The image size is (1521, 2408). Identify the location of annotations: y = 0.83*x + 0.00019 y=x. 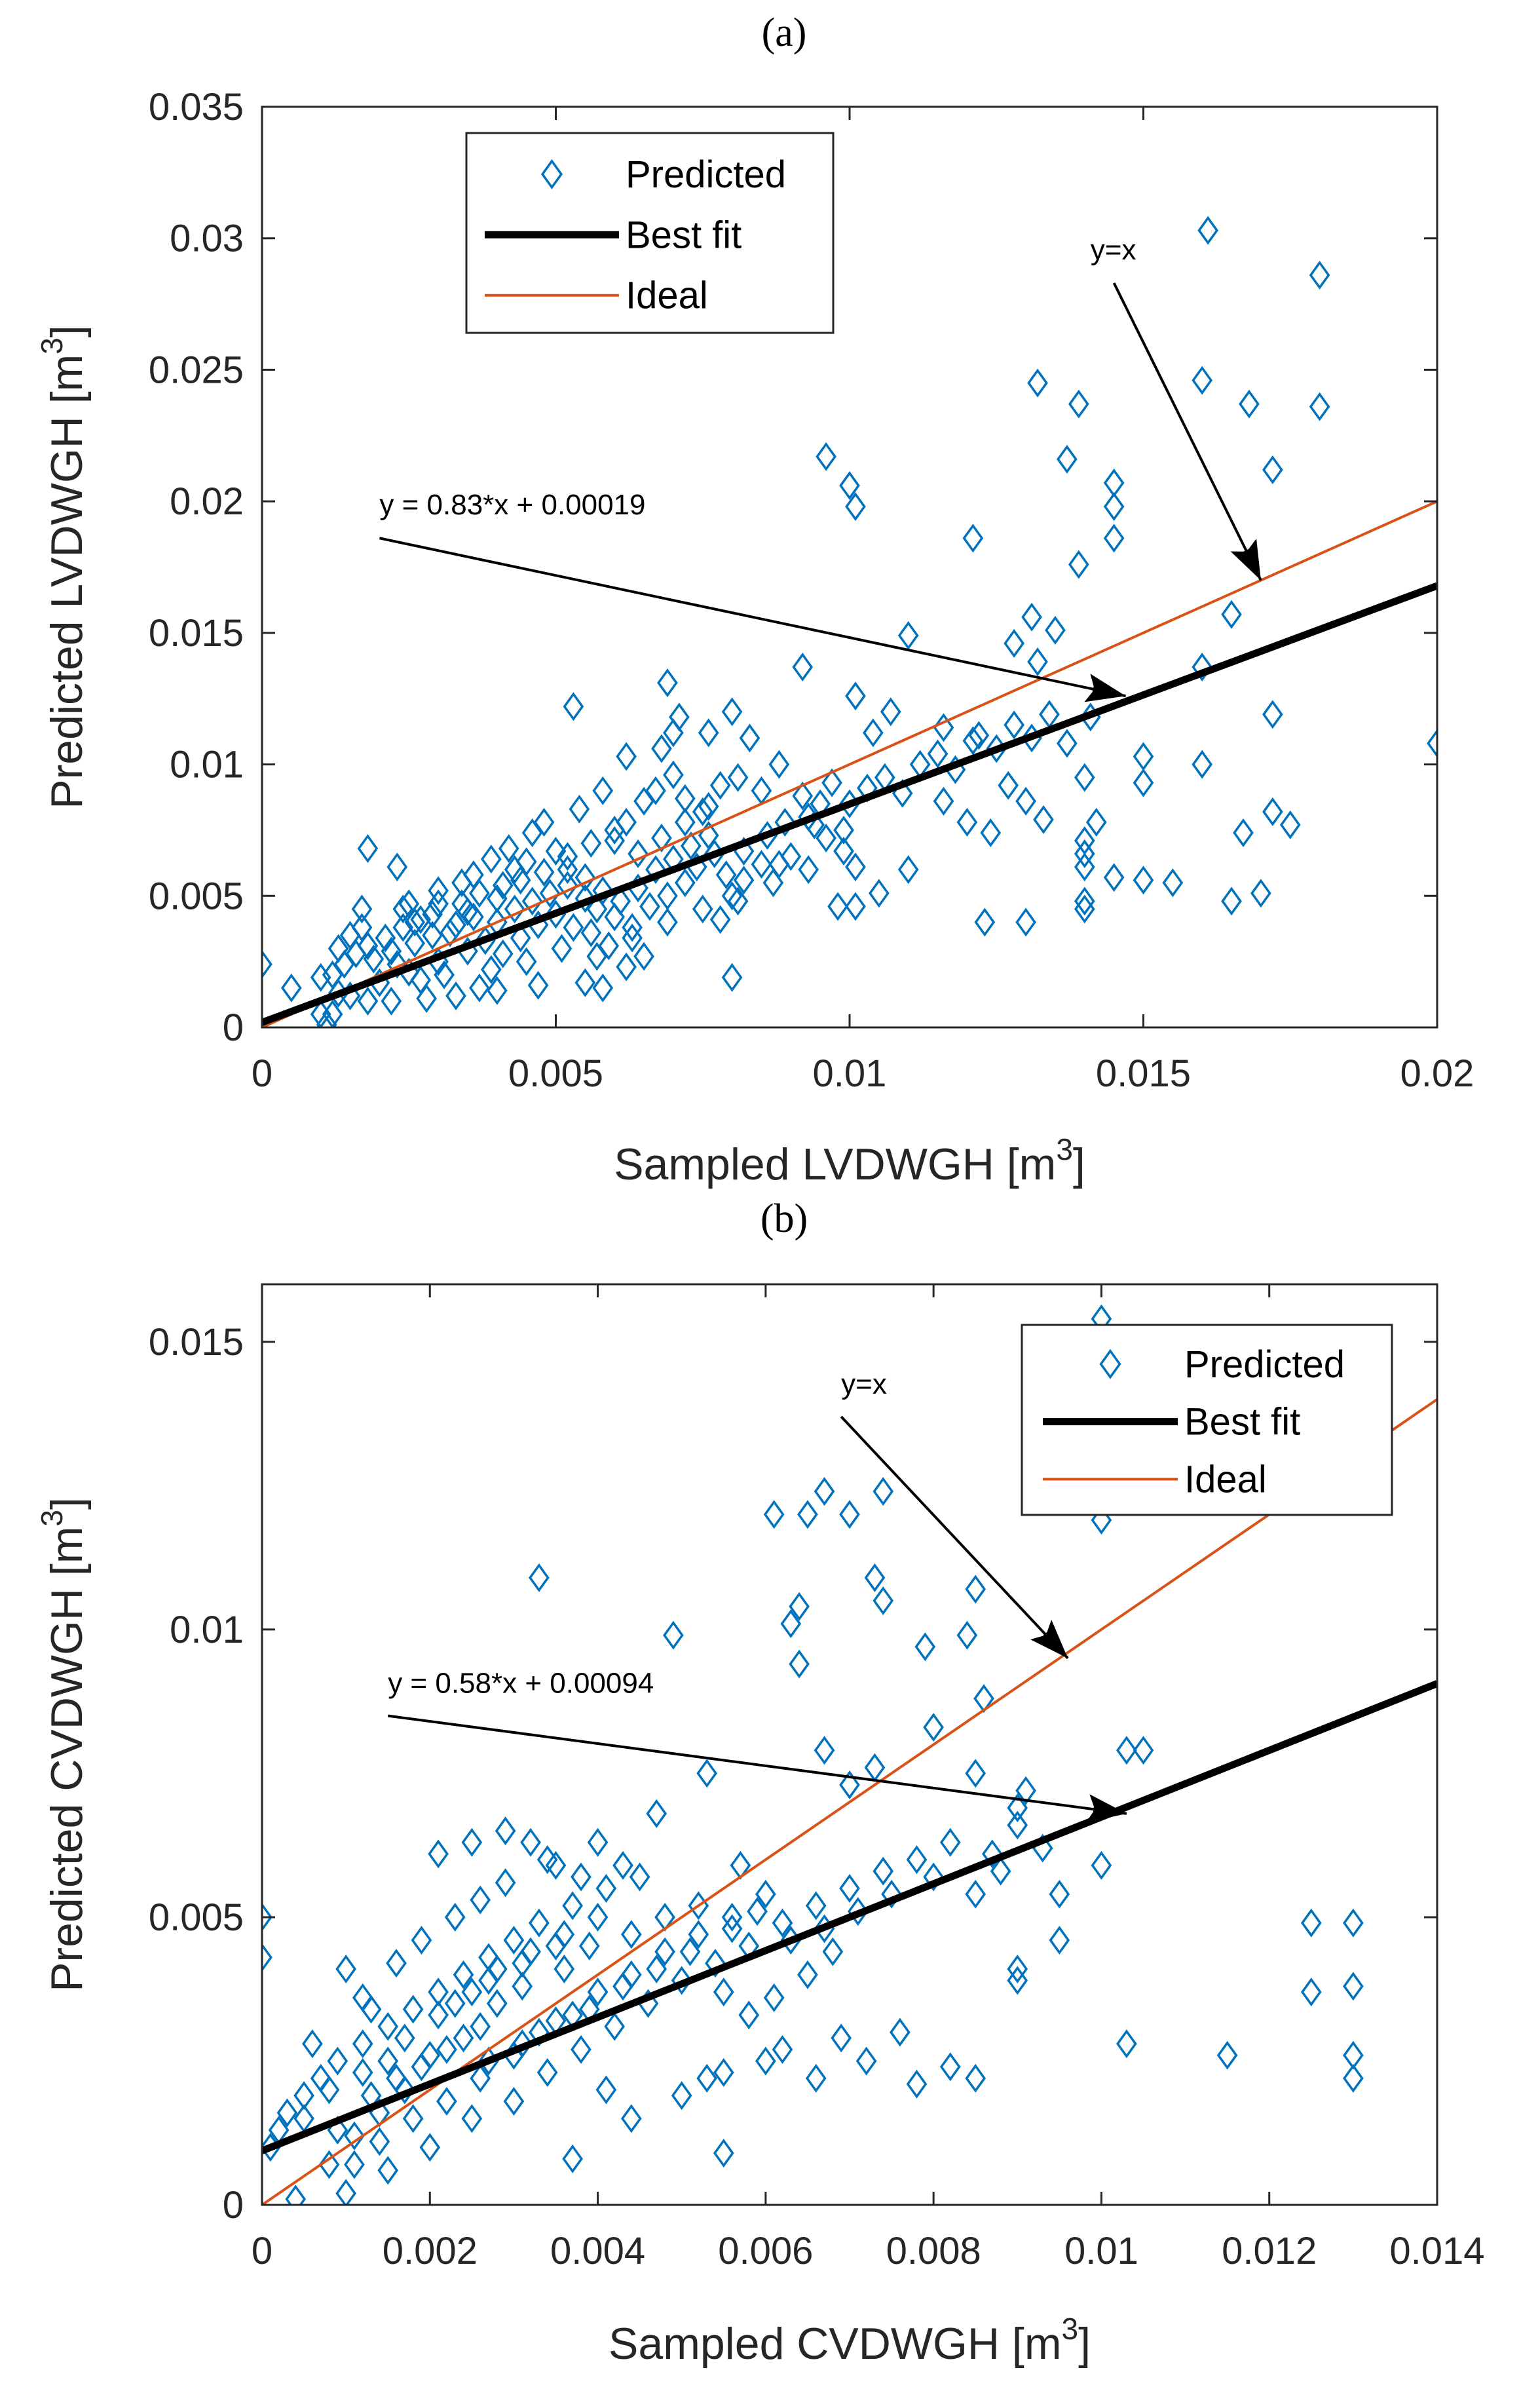
(820, 468).